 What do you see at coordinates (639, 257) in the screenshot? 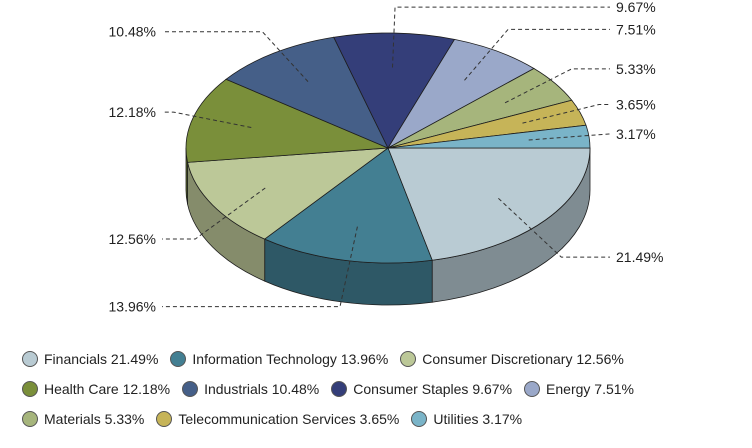
I see `value-label-financials: 21.49%` at bounding box center [639, 257].